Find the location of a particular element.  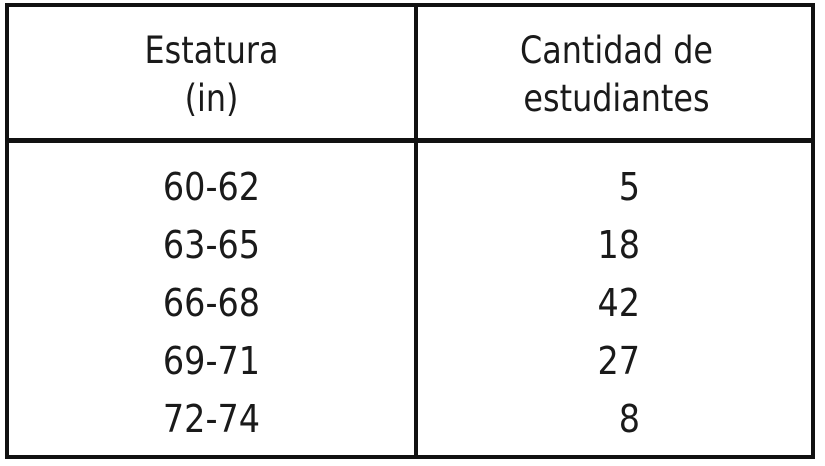

header-height-line-1: Estatura is located at coordinates (211, 50).